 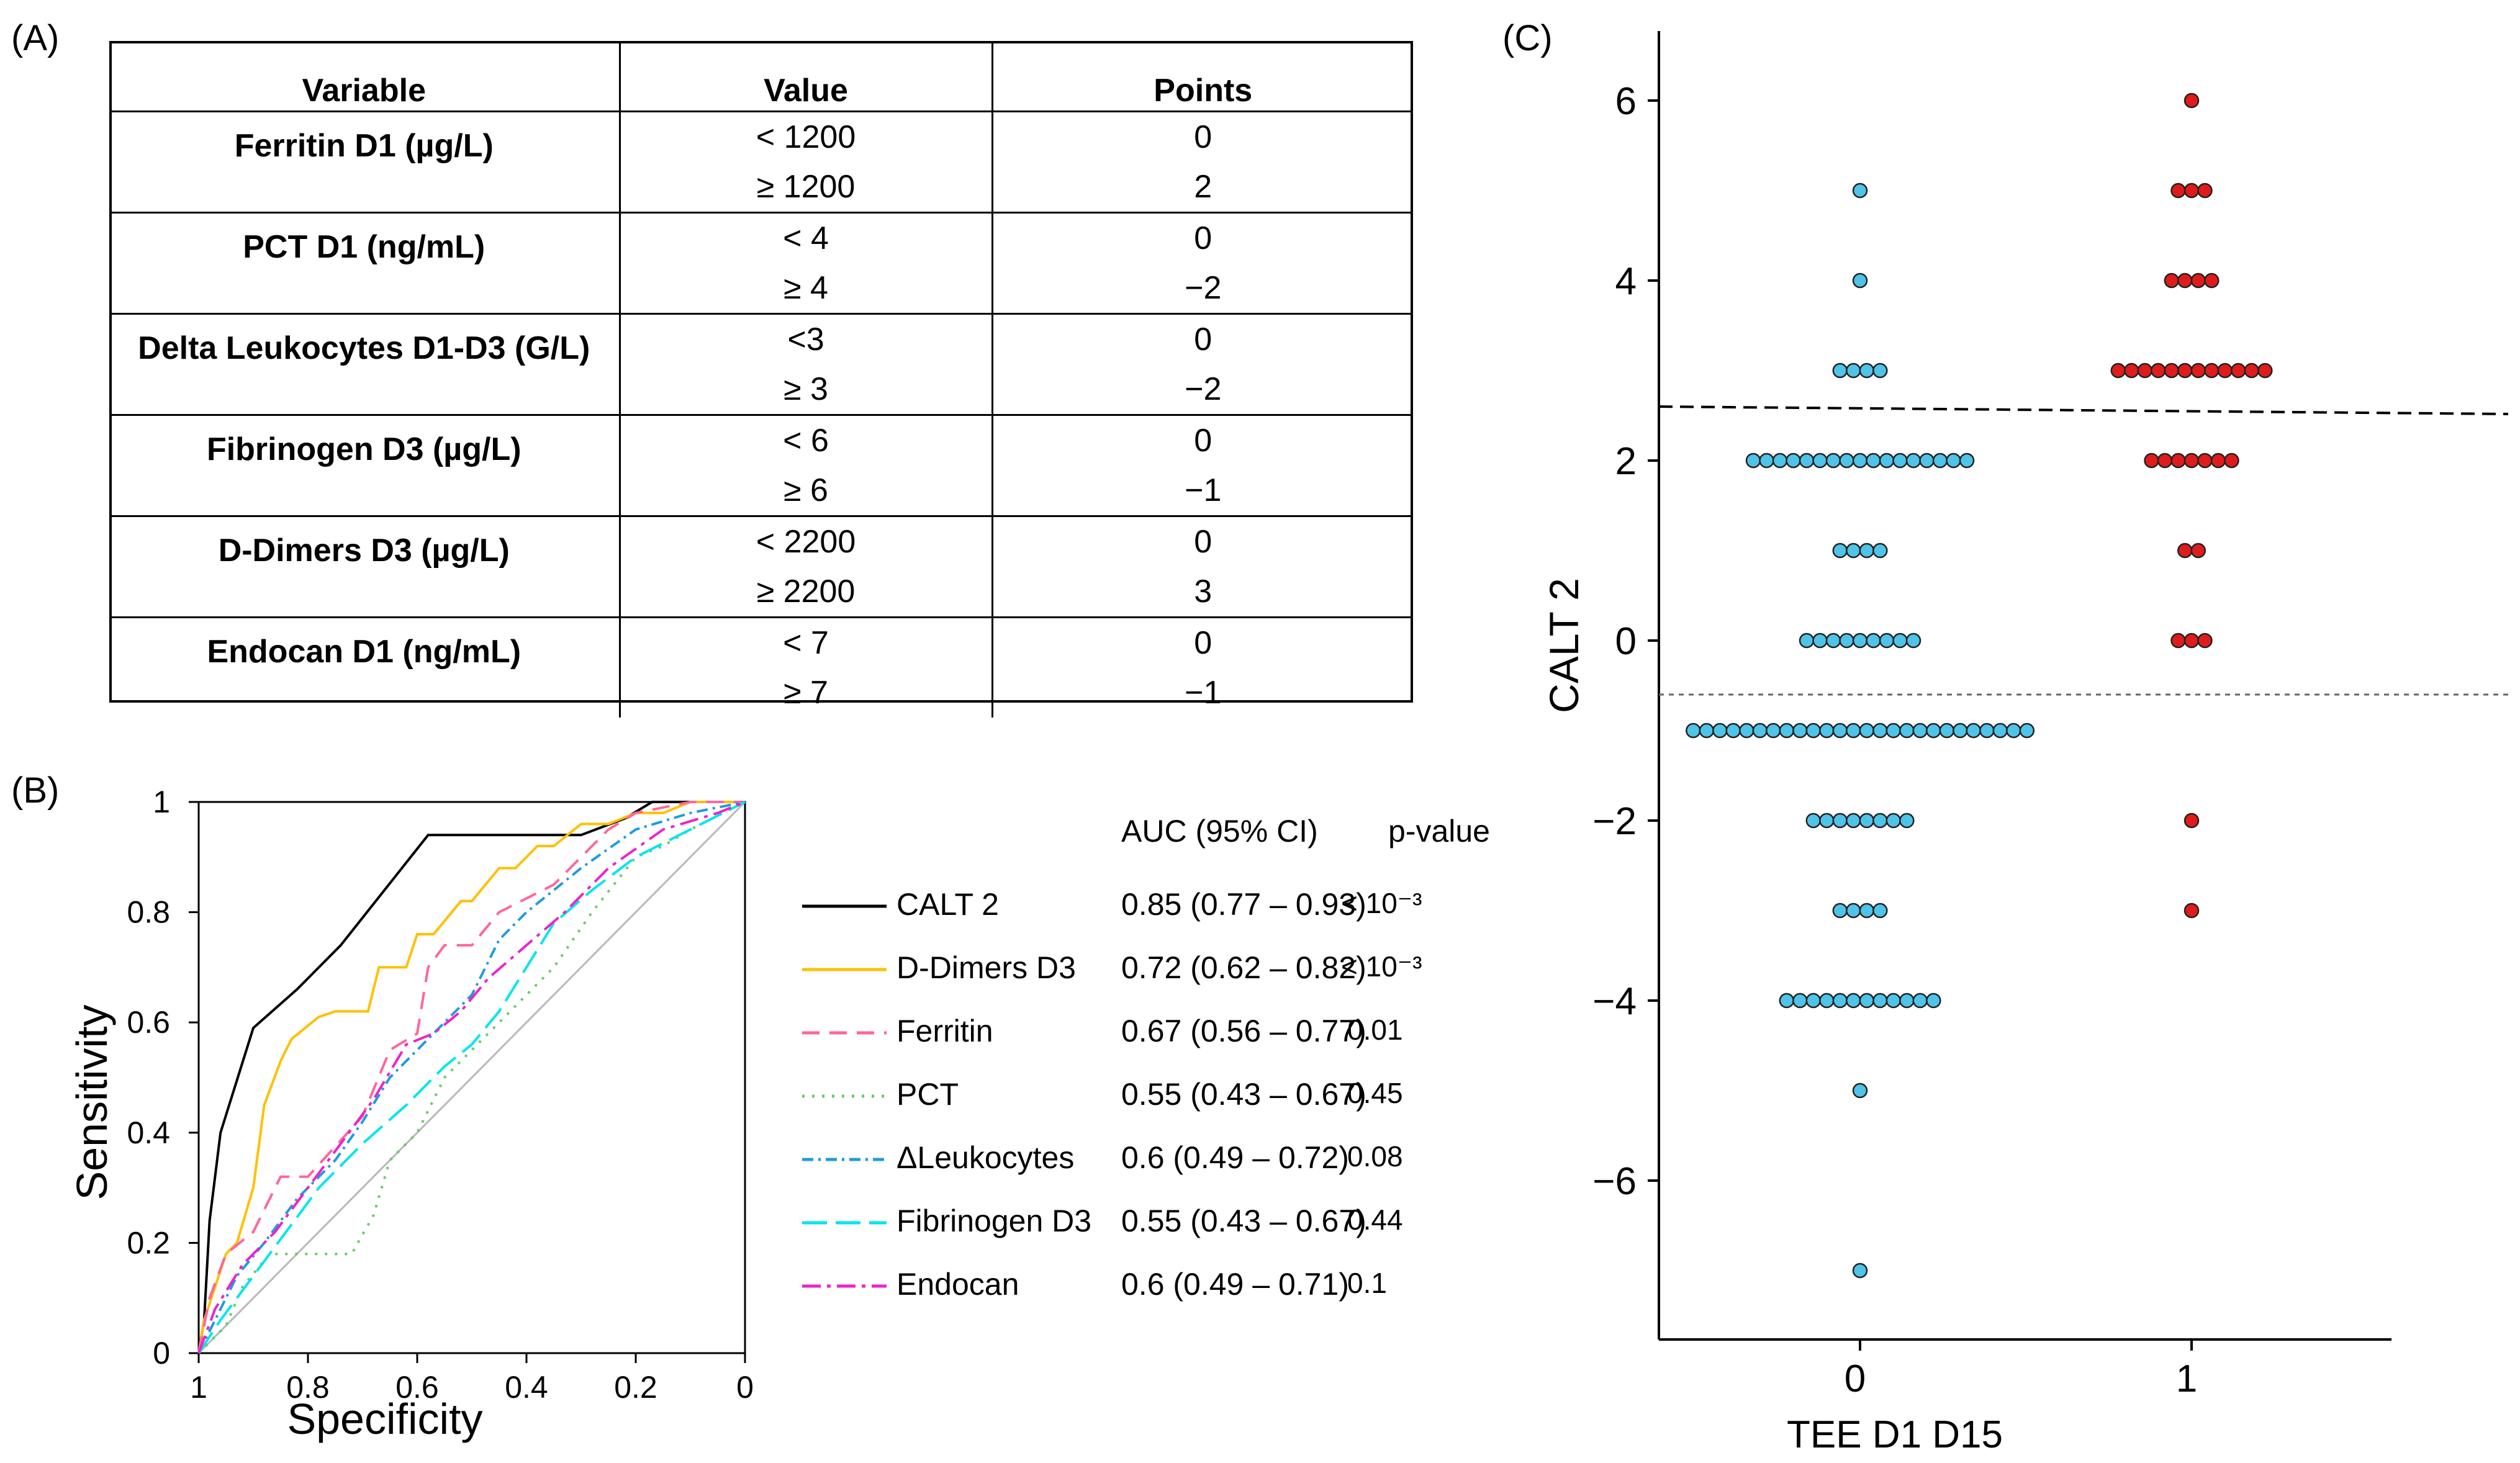 I want to click on legend-series-name: Ferritin, so click(x=945, y=1031).